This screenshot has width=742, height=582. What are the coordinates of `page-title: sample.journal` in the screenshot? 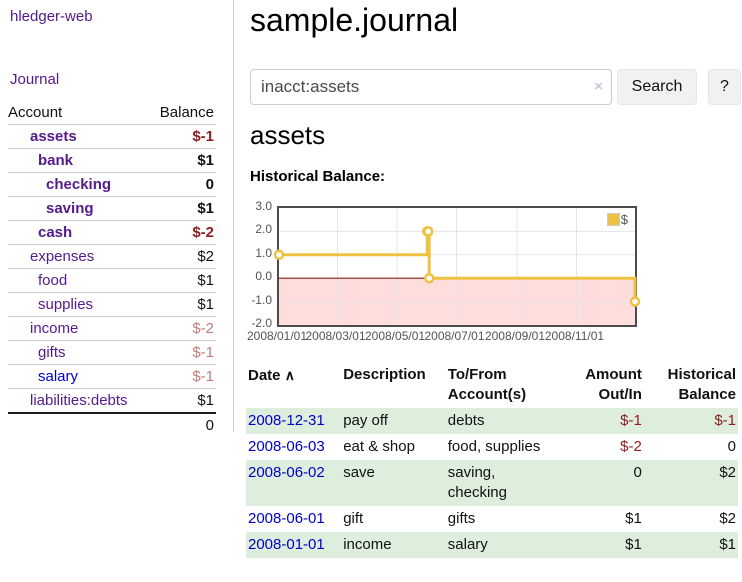 It's located at (354, 20).